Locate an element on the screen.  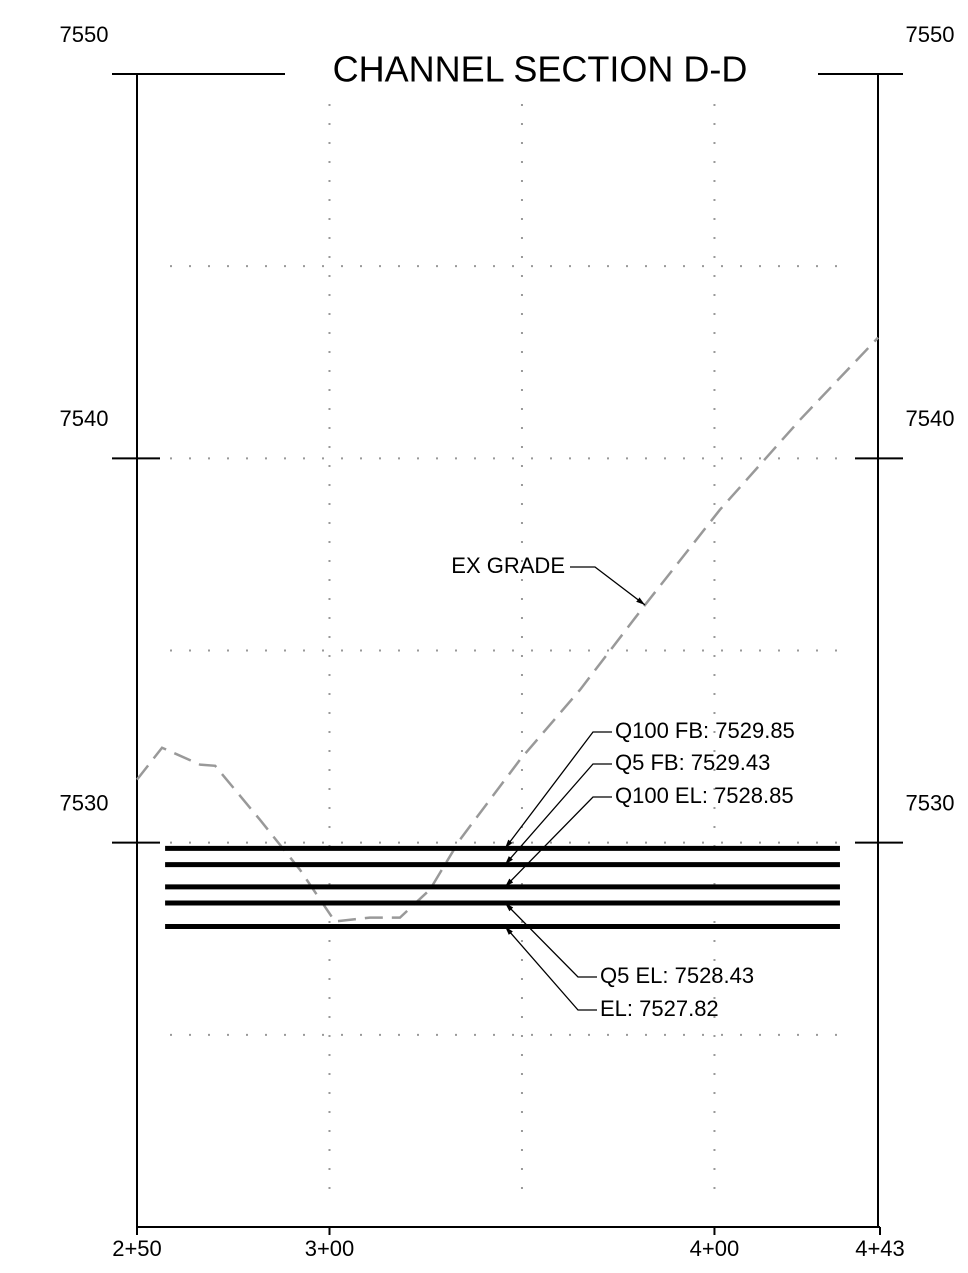
level-label: Q5 EL: 7528.43 is located at coordinates (677, 975).